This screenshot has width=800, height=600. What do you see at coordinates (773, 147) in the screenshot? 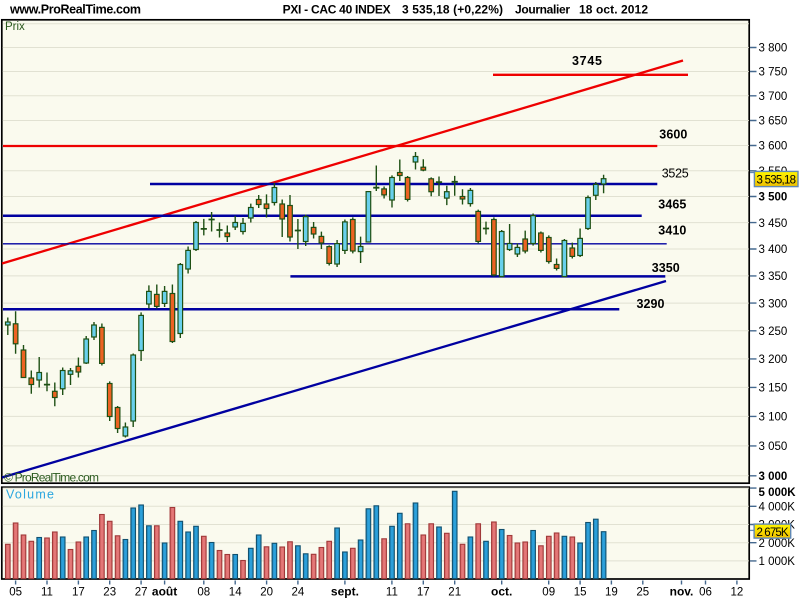
I see `svg-text: 3 600` at bounding box center [773, 147].